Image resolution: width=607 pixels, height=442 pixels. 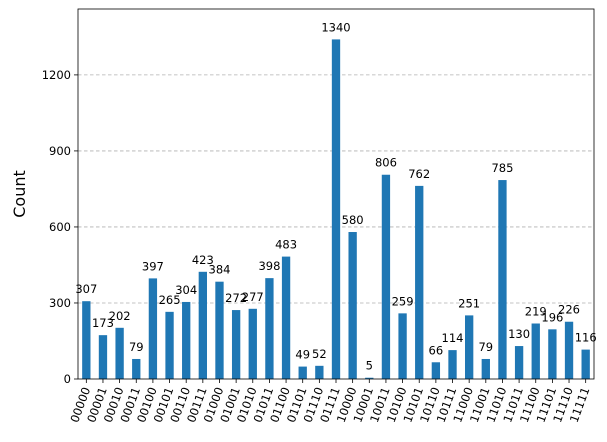 I want to click on bar-value-label: 265, so click(x=170, y=300).